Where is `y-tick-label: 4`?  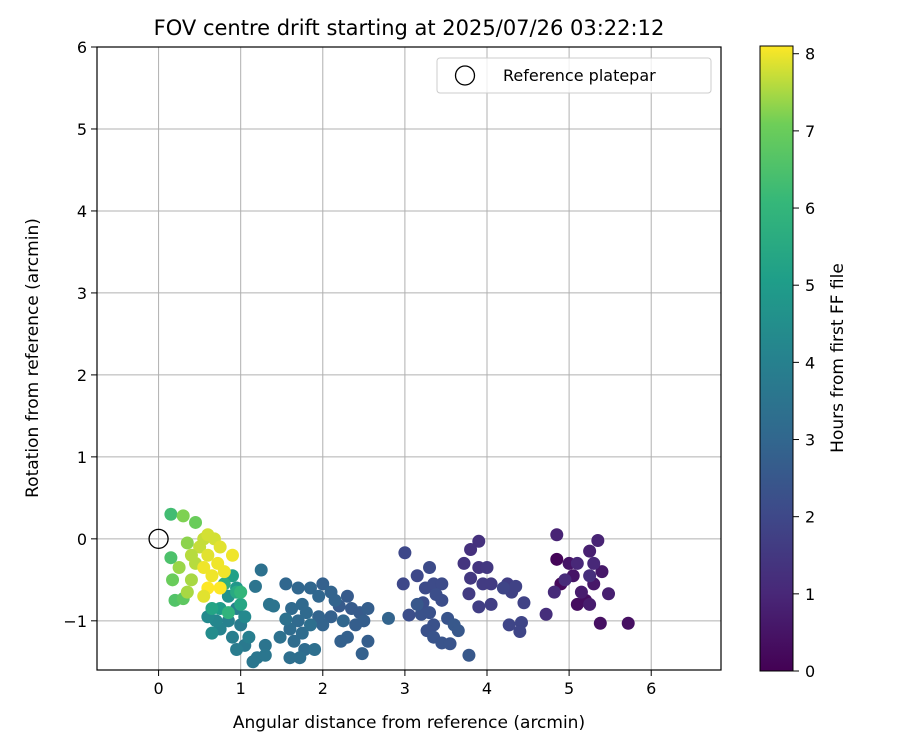 y-tick-label: 4 is located at coordinates (82, 211).